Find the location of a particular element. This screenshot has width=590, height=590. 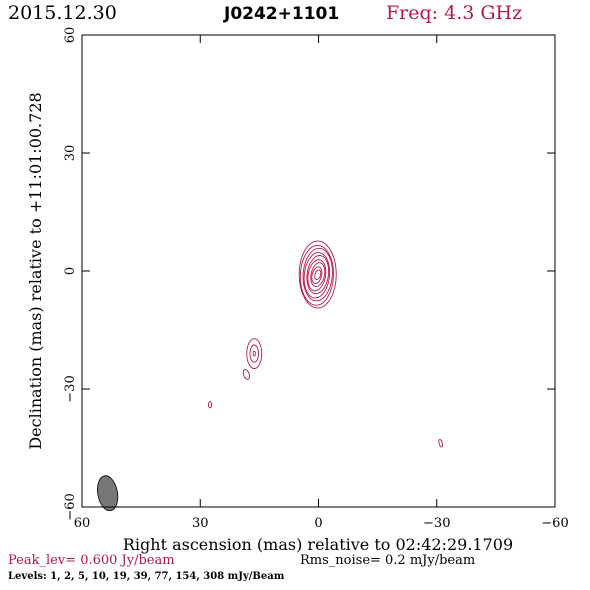

frequency-label: Freq: 4.3 GHz is located at coordinates (454, 13).